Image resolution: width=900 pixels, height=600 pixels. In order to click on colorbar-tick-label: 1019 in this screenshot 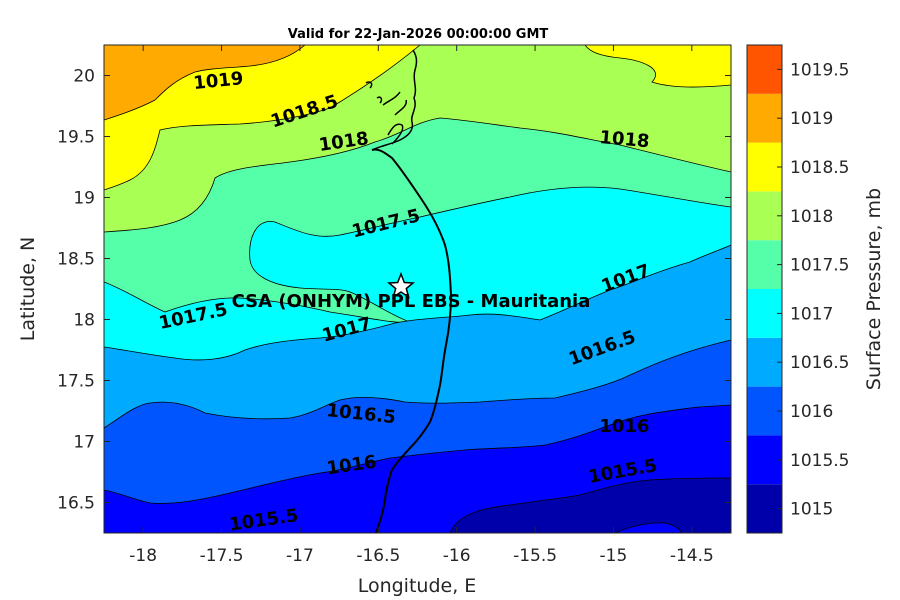, I will do `click(811, 119)`.